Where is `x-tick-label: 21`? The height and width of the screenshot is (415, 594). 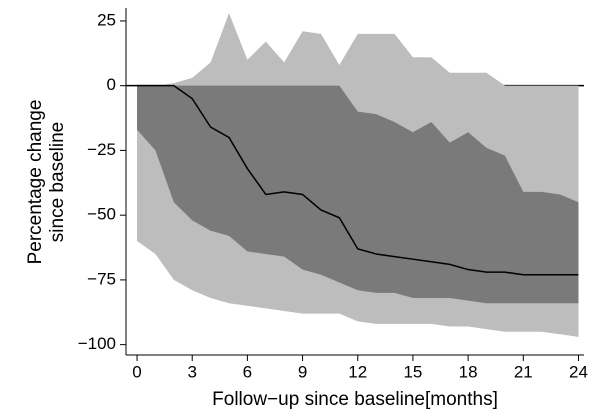
x-tick-label: 21 is located at coordinates (523, 371).